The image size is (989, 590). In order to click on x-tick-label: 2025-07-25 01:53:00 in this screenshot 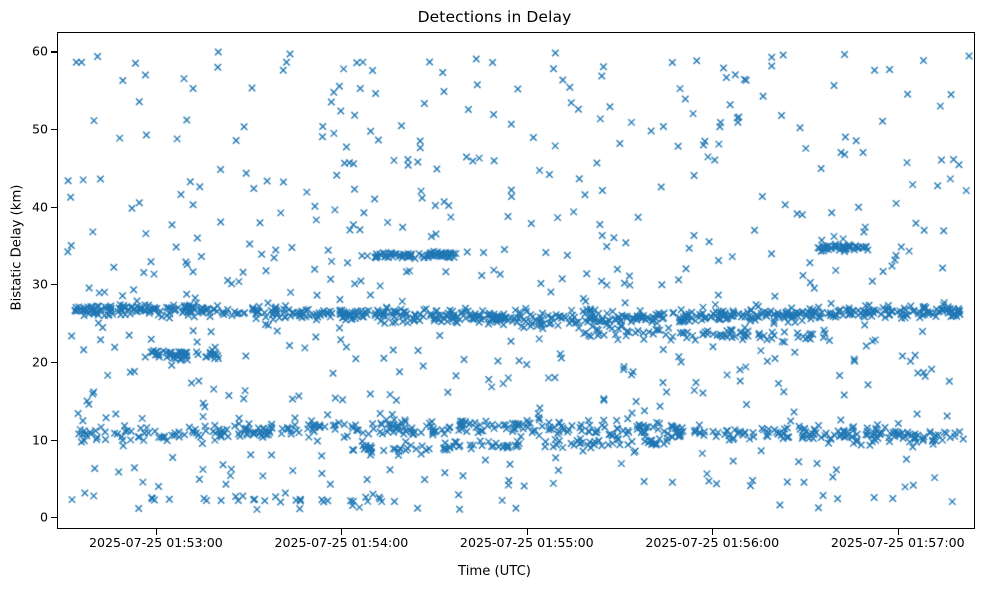, I will do `click(156, 542)`.